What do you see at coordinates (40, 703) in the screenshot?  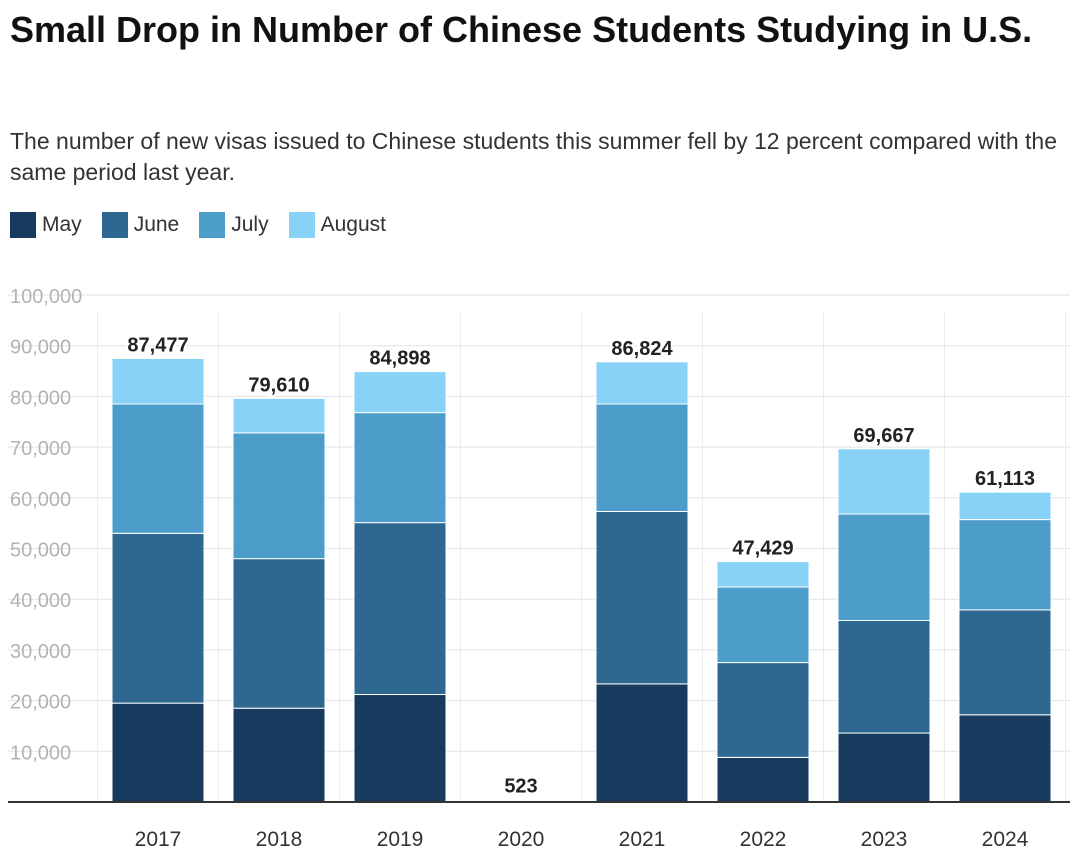 I see `y-tick-label: 20,000` at bounding box center [40, 703].